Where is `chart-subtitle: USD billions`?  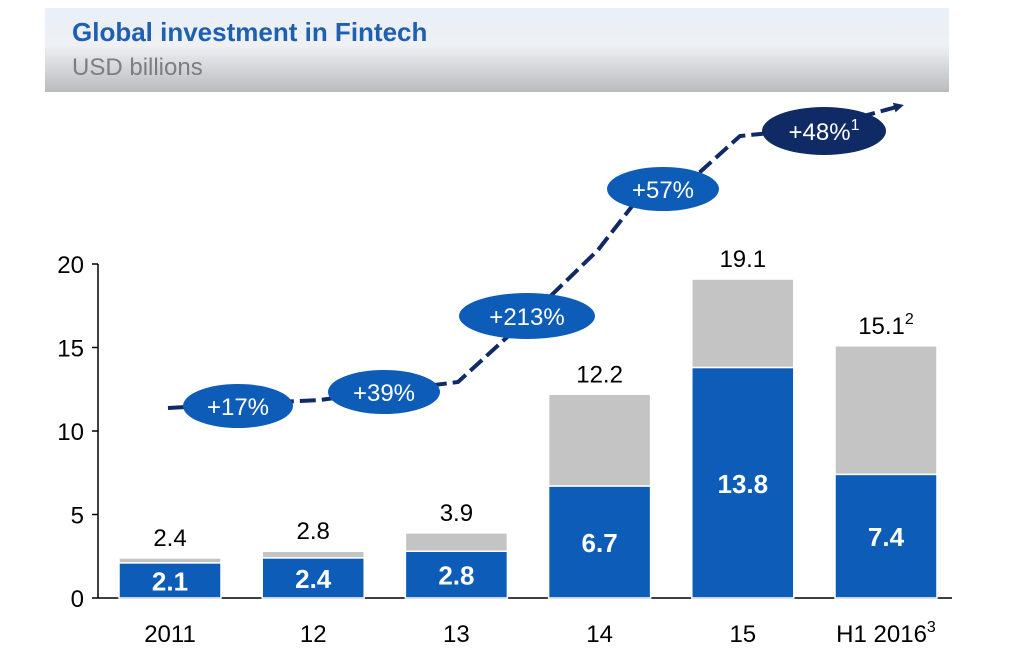
chart-subtitle: USD billions is located at coordinates (137, 67).